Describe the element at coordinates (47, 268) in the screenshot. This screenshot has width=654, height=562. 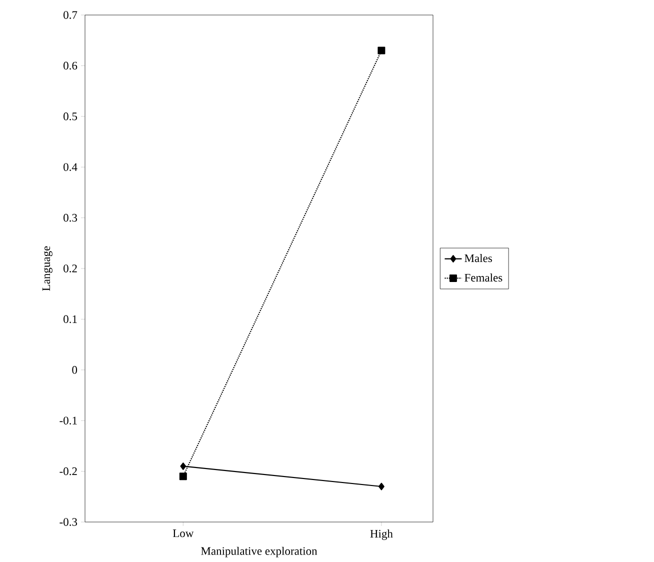
I see `y-axis-title: Language` at that location.